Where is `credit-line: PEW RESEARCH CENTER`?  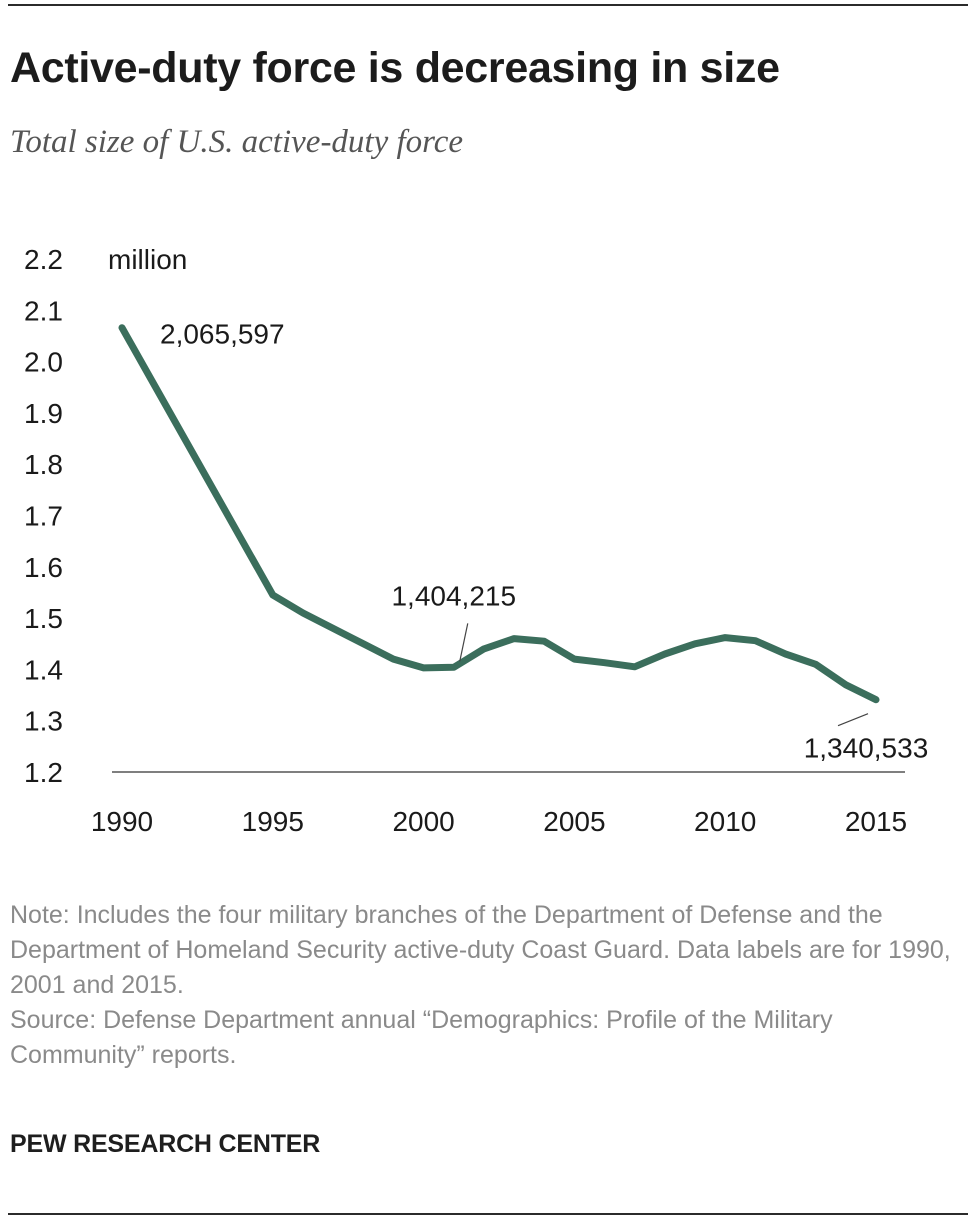 credit-line: PEW RESEARCH CENTER is located at coordinates (165, 1144).